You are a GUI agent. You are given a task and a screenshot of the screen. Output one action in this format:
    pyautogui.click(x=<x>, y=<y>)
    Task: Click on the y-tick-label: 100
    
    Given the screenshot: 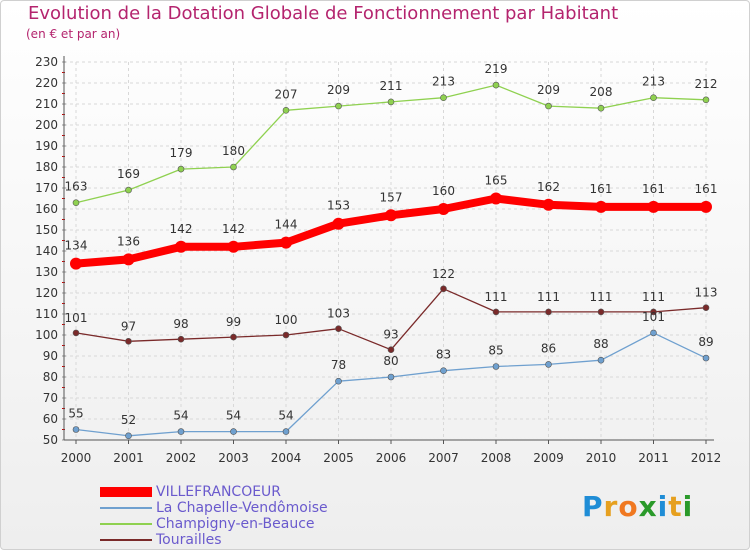 What is the action you would take?
    pyautogui.click(x=46, y=335)
    